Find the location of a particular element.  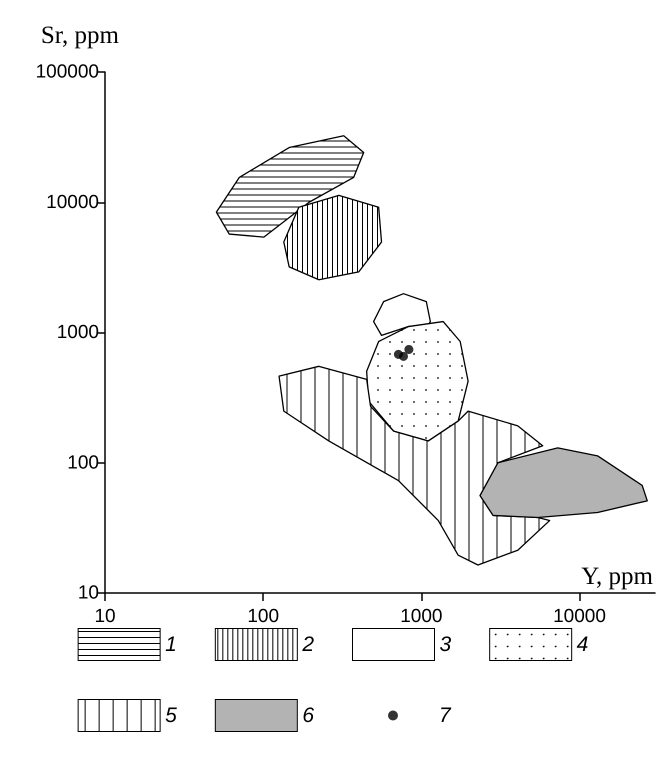

y-tick-label: 1000 is located at coordinates (77, 332).